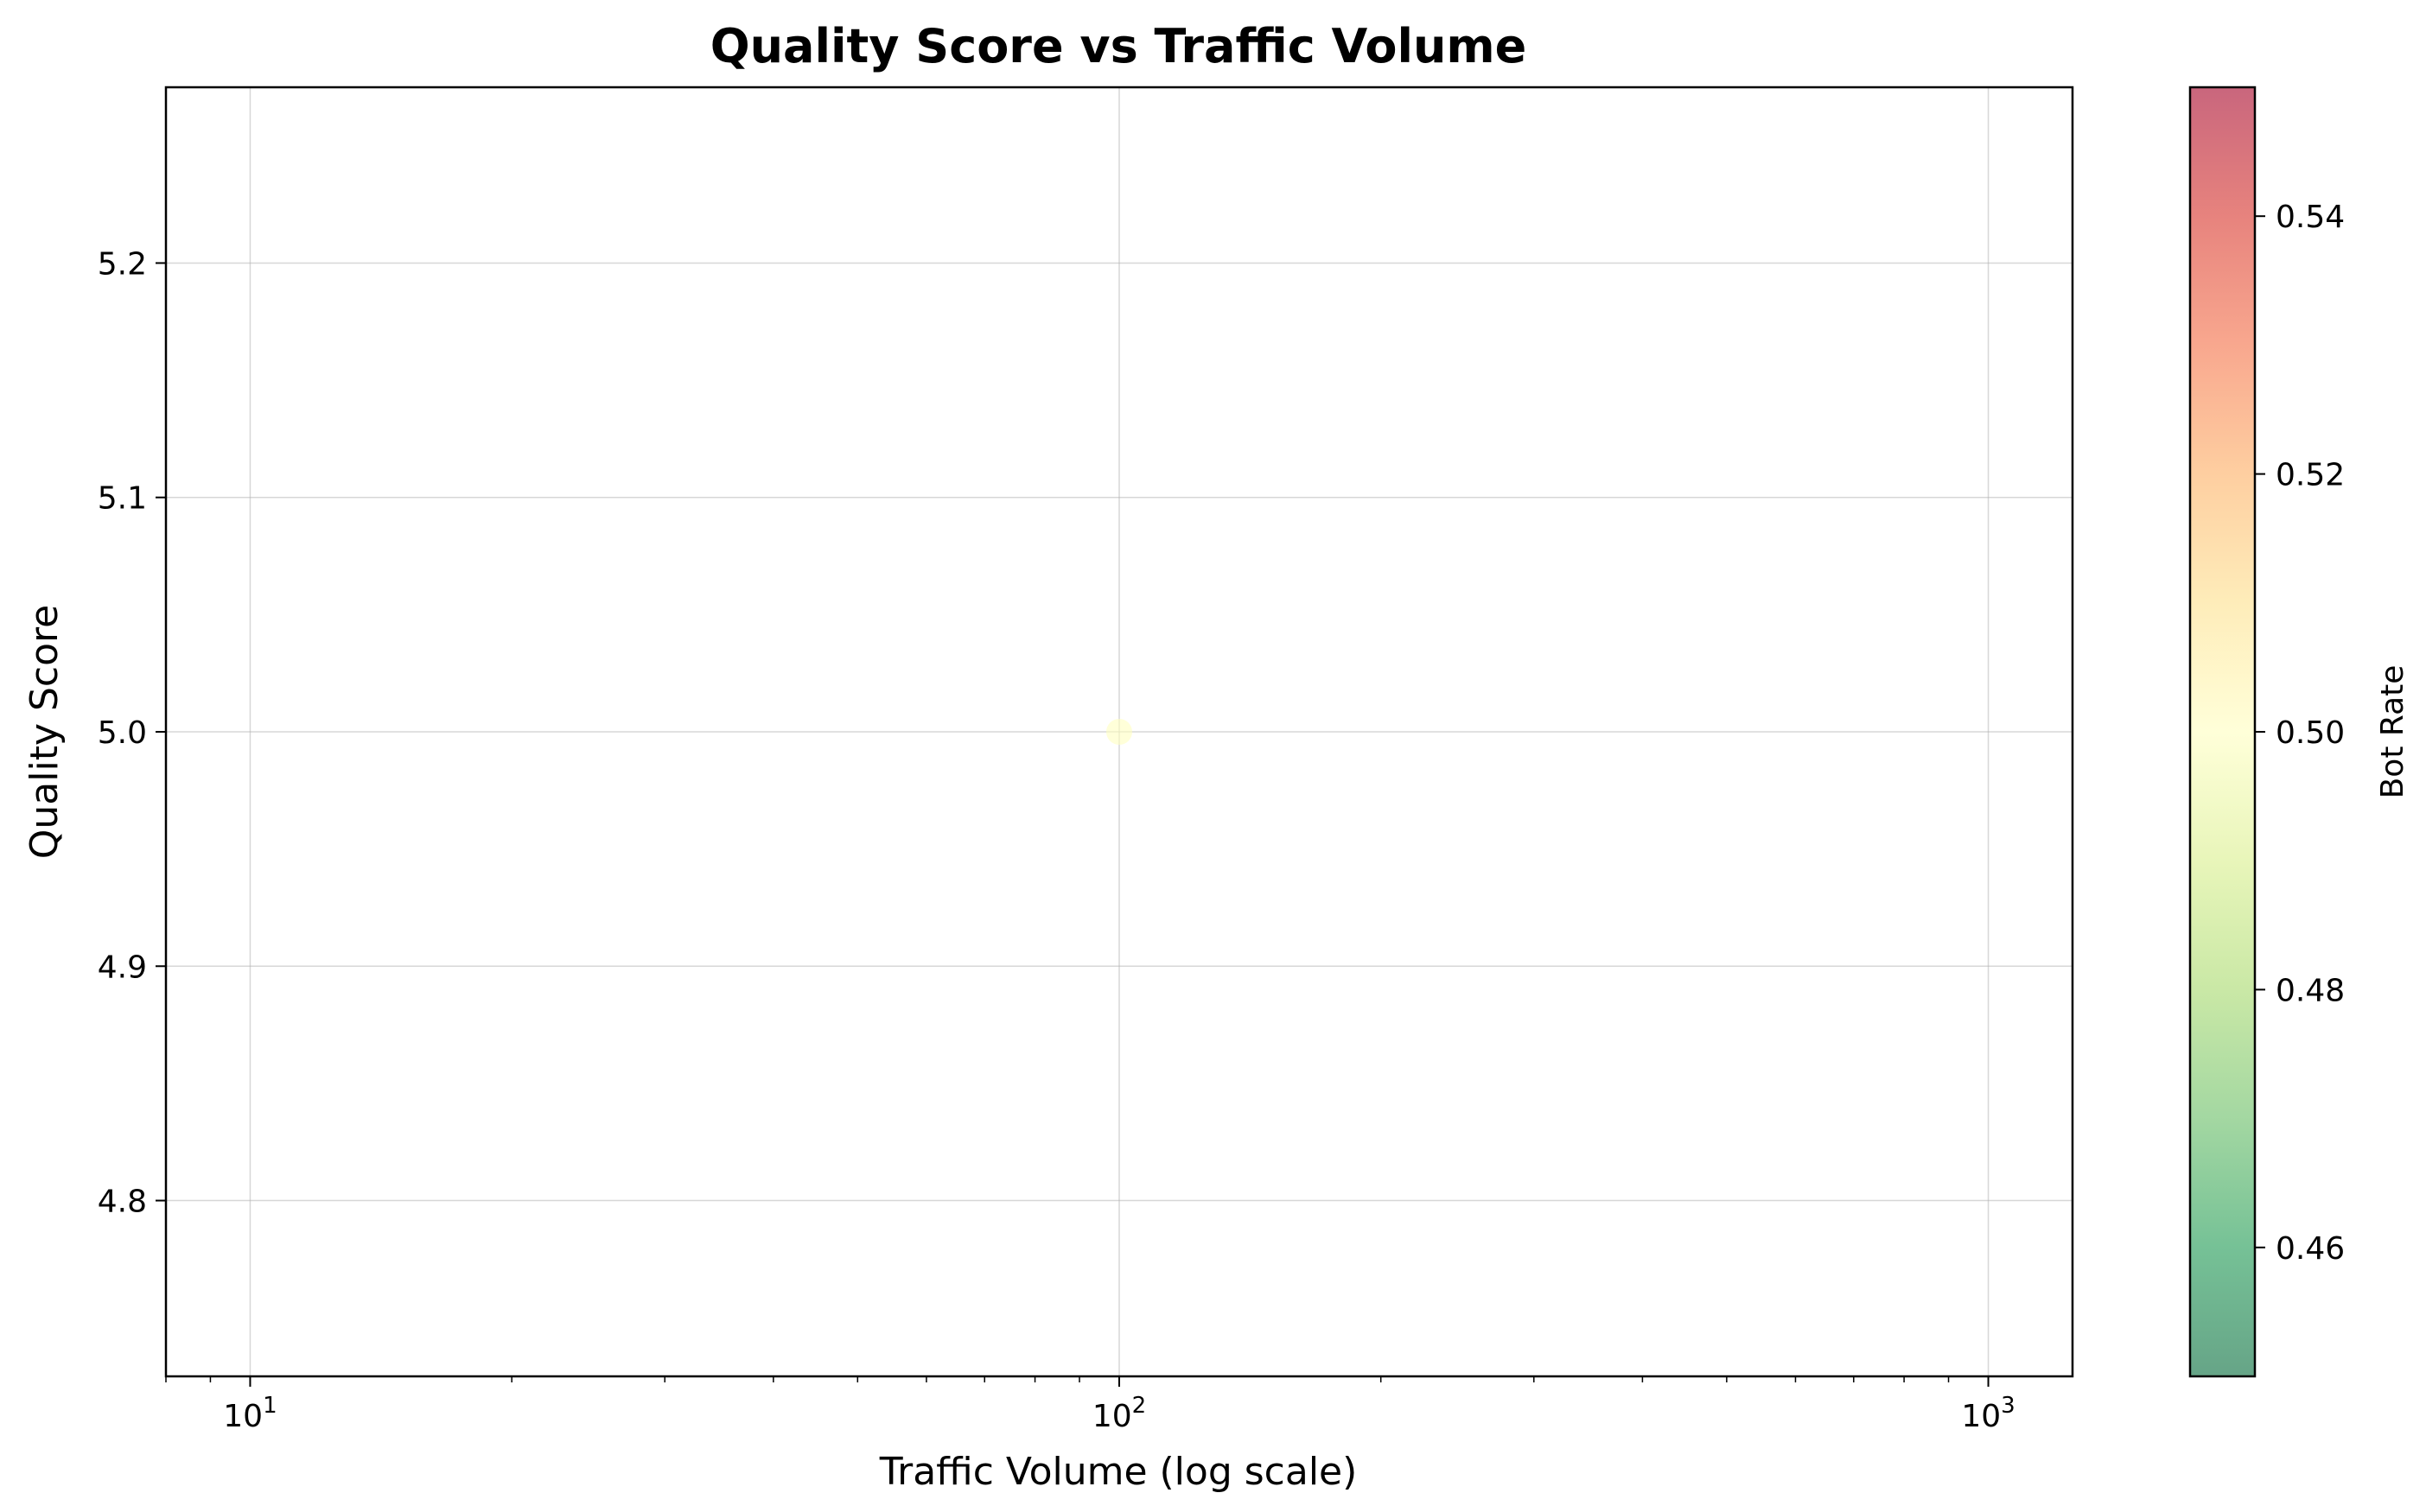  Describe the element at coordinates (122, 733) in the screenshot. I see `y-tick-label: 5.0` at that location.